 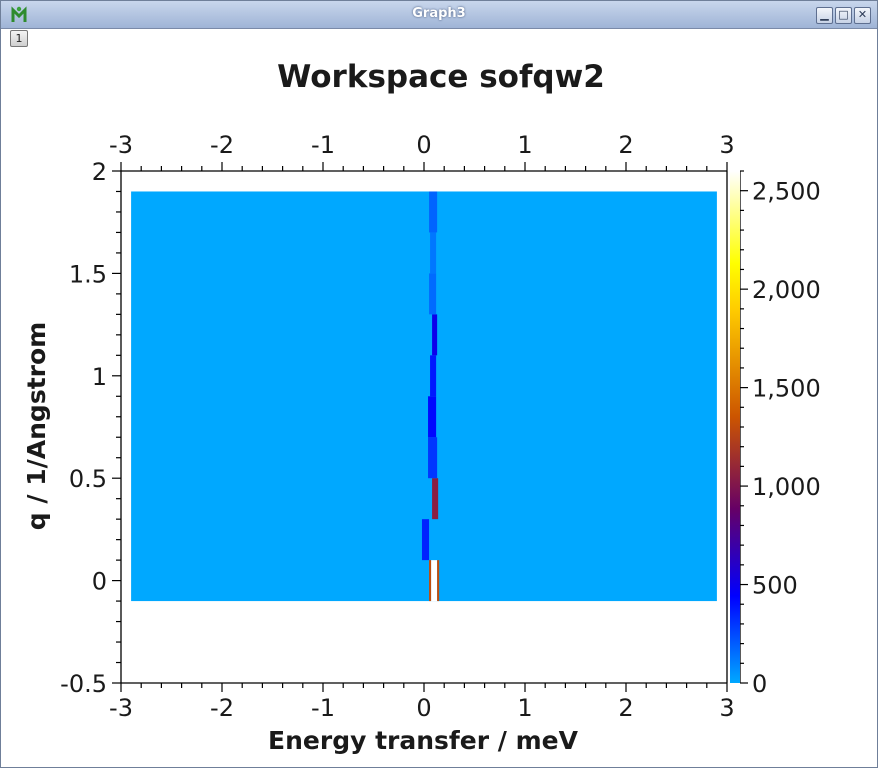 What do you see at coordinates (786, 389) in the screenshot?
I see `colorbar-tick-label: 1,500` at bounding box center [786, 389].